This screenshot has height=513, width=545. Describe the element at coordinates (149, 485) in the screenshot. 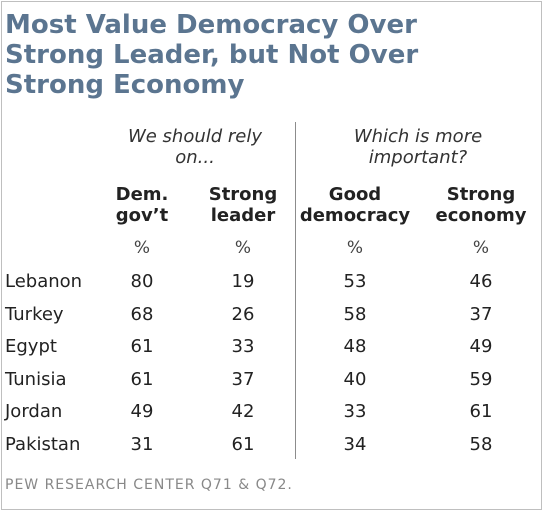

I see `source-note: PEW RESEARCH CENTER Q71 & Q72.` at that location.